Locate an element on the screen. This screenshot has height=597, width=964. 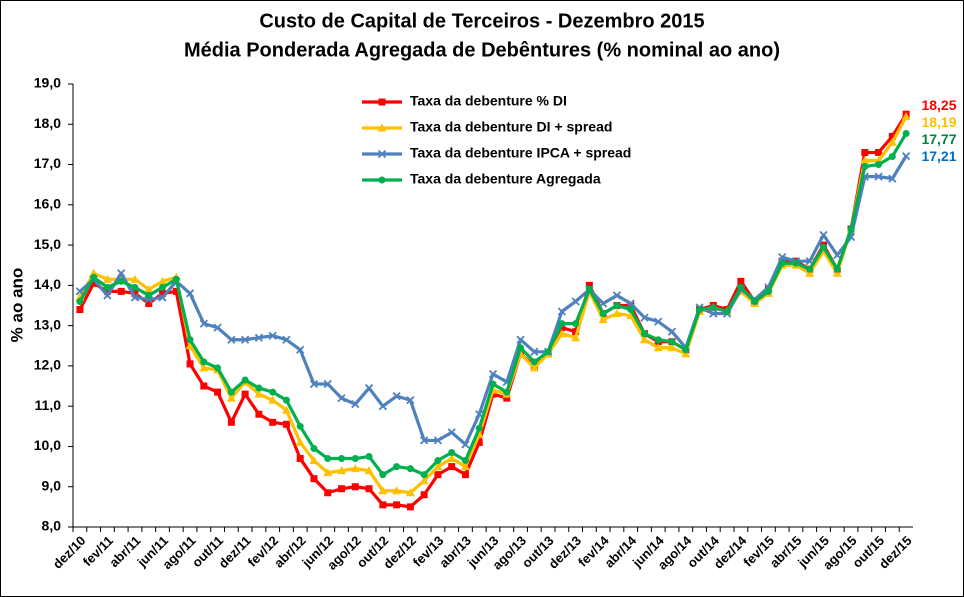
y-tick-label: 19,0 is located at coordinates (47, 83).